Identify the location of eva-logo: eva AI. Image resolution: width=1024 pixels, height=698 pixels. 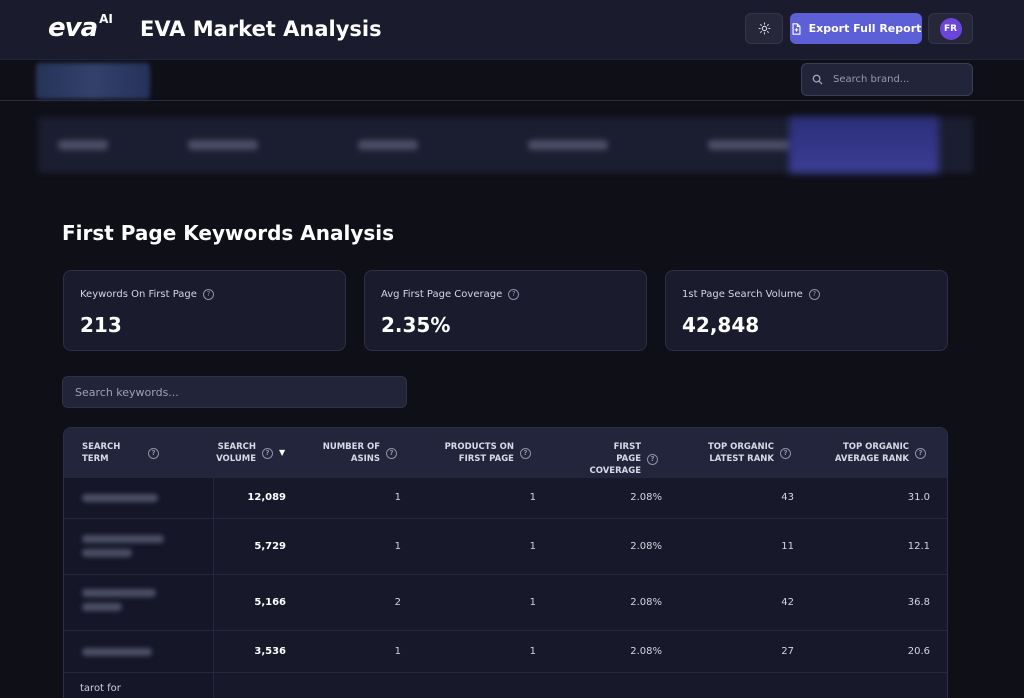
(80, 28).